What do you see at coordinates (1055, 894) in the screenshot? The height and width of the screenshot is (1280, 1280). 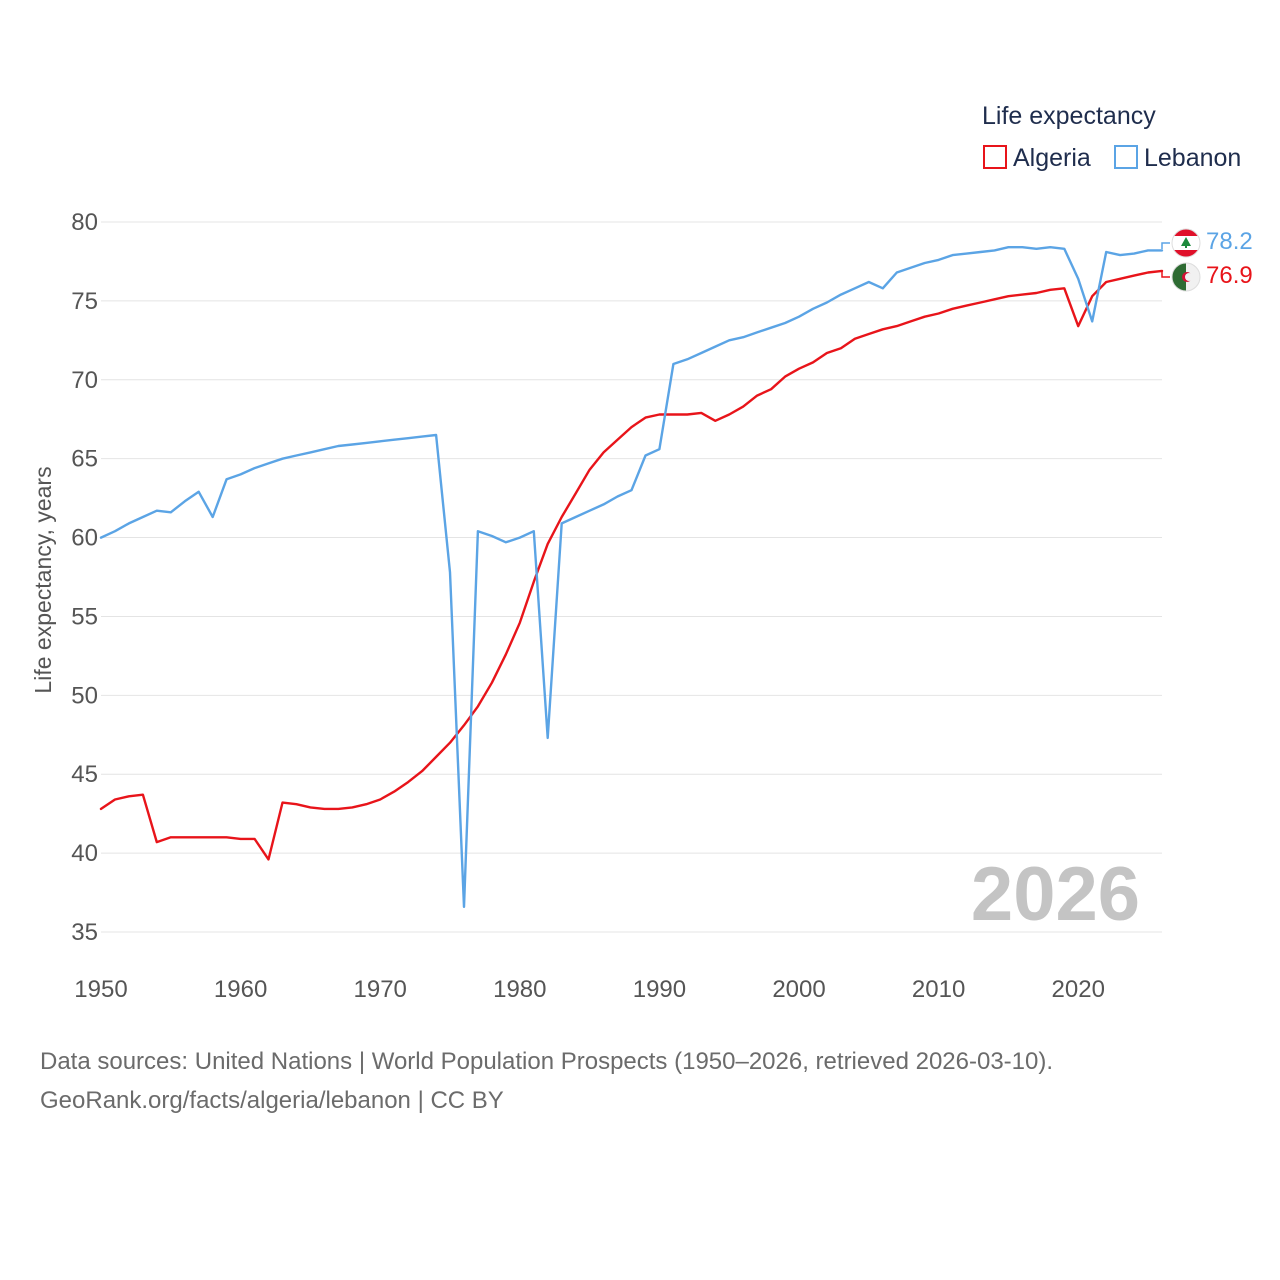 I see `year-watermark: 2026` at bounding box center [1055, 894].